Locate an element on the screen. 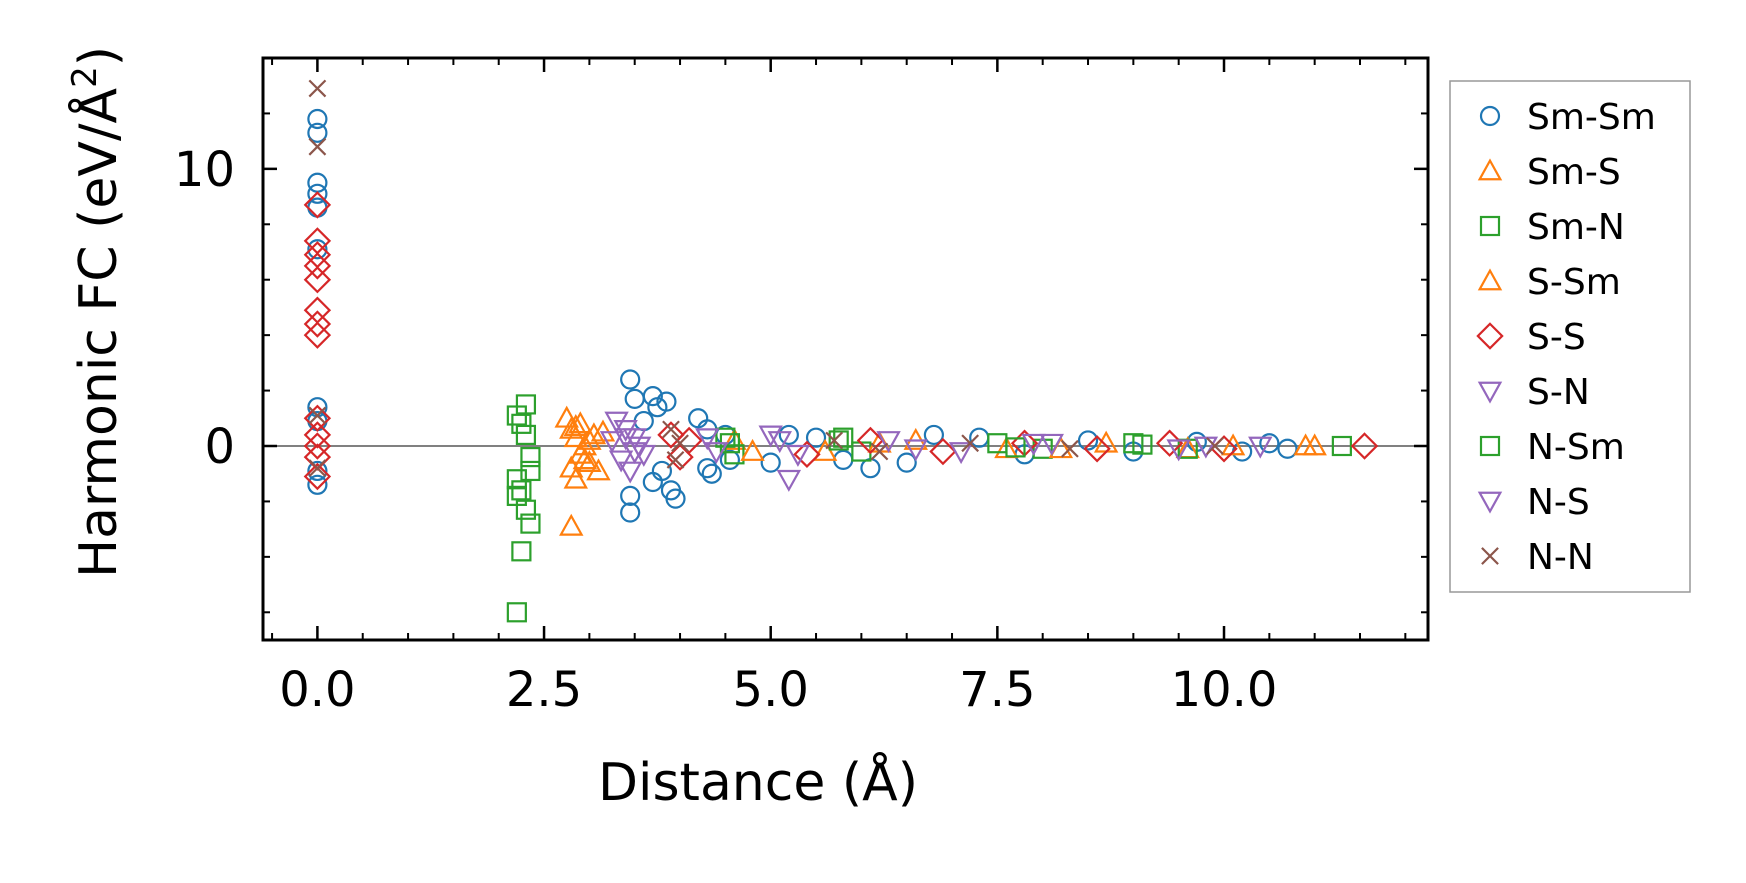 The image size is (1746, 883). legend-items: Sm-Sm Sm-S Sm-N S-Sm S-S S-N N-Sm N-S N-N is located at coordinates (1566, 337).